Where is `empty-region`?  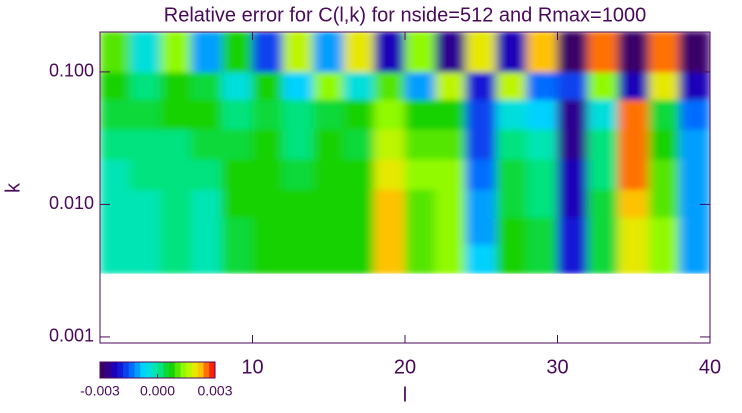
empty-region is located at coordinates (405, 308).